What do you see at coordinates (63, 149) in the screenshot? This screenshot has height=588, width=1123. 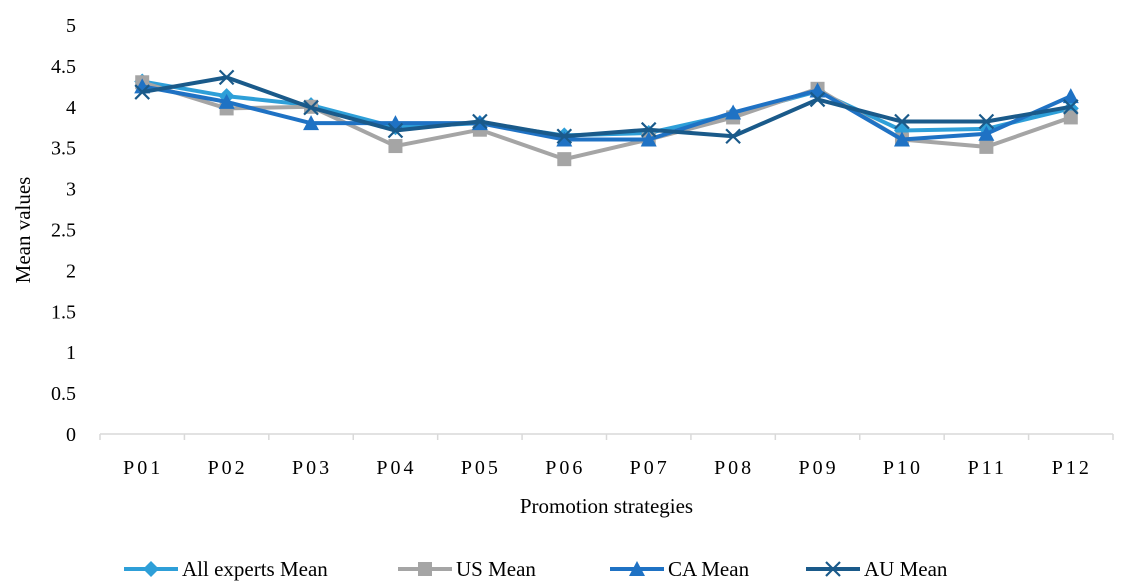 I see `y-tick-label: 3.5` at bounding box center [63, 149].